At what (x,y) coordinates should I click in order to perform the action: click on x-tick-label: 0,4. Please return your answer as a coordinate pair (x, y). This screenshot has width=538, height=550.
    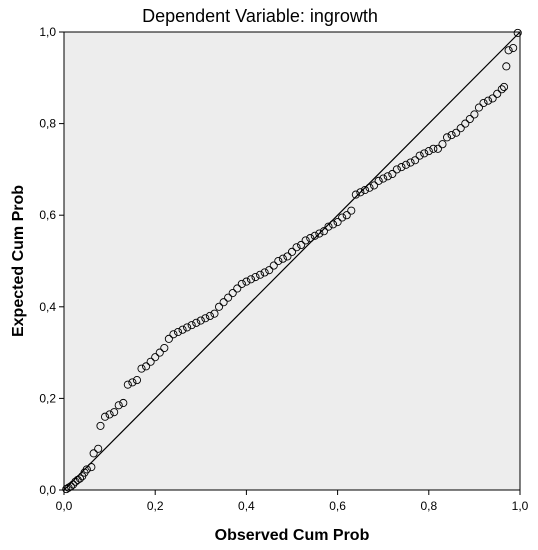
    Looking at the image, I should click on (246, 506).